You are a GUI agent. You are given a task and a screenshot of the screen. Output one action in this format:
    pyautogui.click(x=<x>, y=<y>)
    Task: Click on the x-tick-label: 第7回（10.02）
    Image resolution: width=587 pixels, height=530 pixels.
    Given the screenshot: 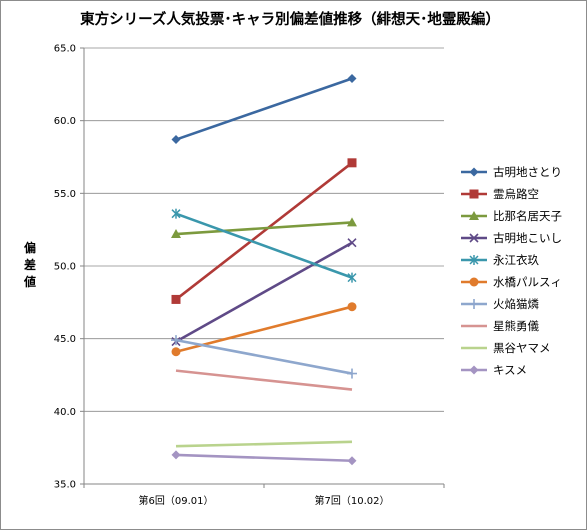 What is the action you would take?
    pyautogui.click(x=352, y=500)
    